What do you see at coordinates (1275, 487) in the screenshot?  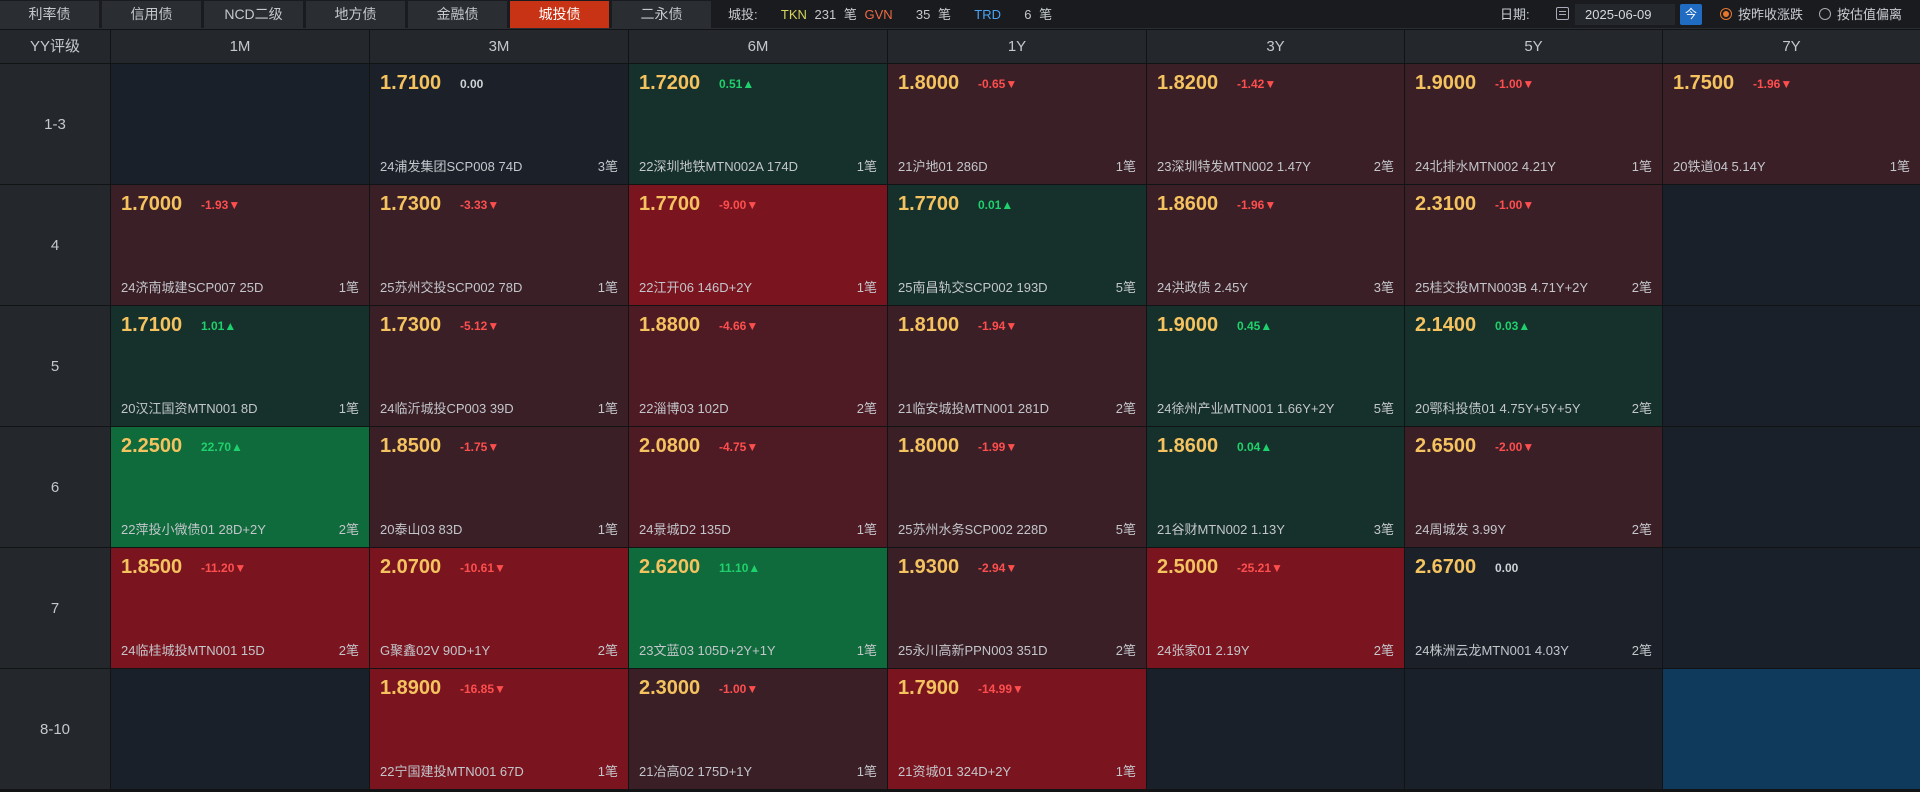 I see `bond-cell: 1.8600 0.04▲ 21谷财MTN002 1.13Y 3笔` at bounding box center [1275, 487].